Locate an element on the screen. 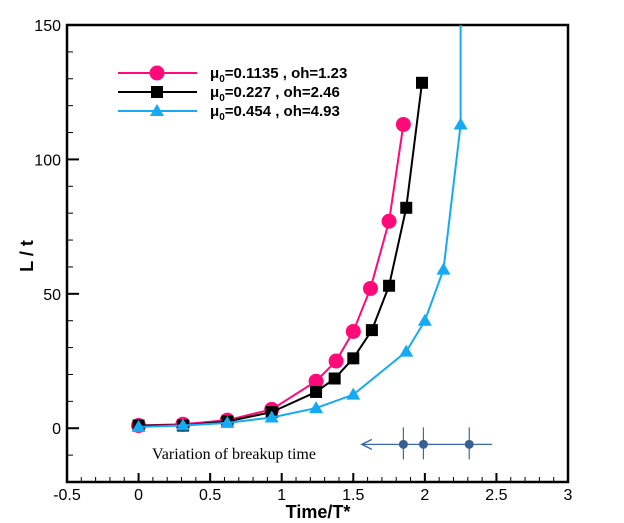  x-tick-label: 1 is located at coordinates (281, 495).